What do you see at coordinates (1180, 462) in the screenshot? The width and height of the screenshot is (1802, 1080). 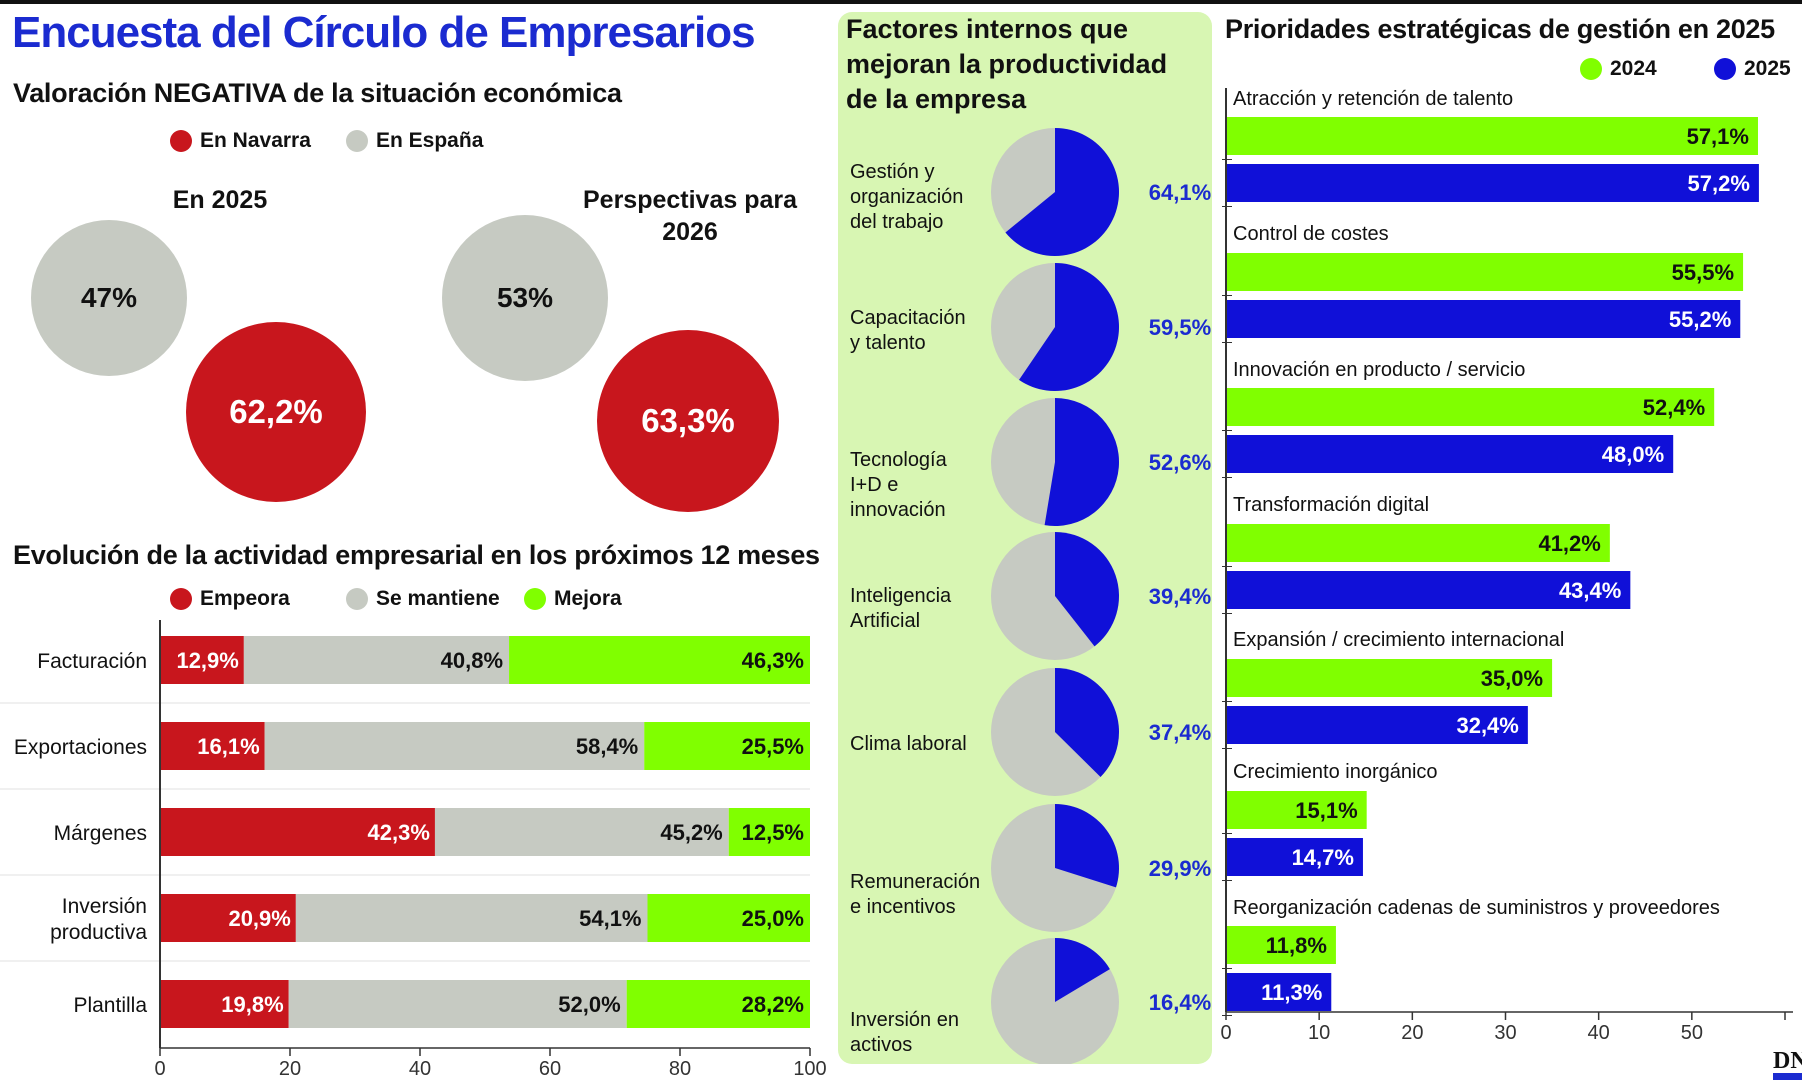 I see `factor-value-2: 52,6%` at bounding box center [1180, 462].